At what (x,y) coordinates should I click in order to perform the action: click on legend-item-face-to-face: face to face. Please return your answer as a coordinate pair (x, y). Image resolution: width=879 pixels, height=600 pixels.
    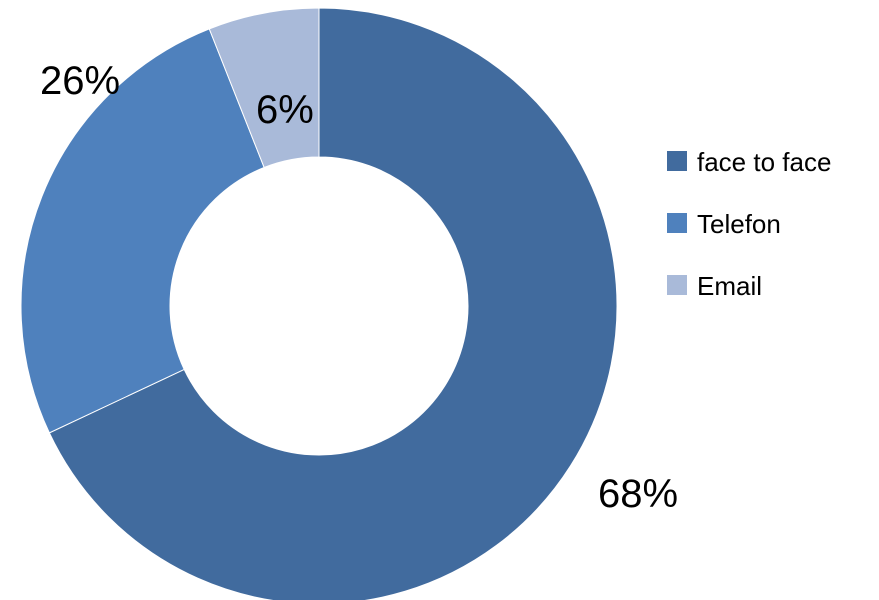
    Looking at the image, I should click on (749, 162).